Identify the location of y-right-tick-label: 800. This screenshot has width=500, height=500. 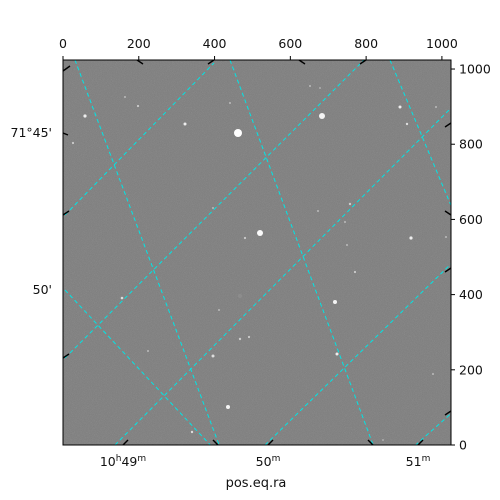
(471, 144).